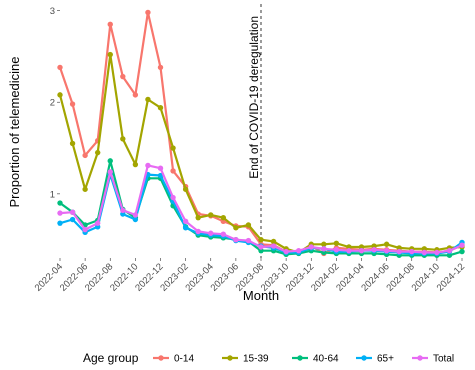 The height and width of the screenshot is (370, 475). Describe the element at coordinates (184, 359) in the screenshot. I see `legend-label: 0-14` at that location.